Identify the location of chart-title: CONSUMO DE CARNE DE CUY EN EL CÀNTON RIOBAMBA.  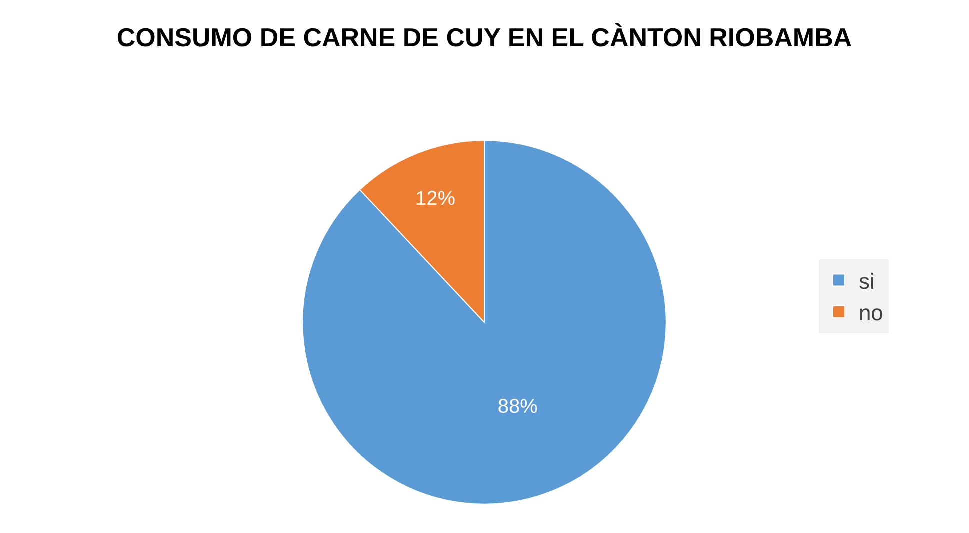
(484, 37).